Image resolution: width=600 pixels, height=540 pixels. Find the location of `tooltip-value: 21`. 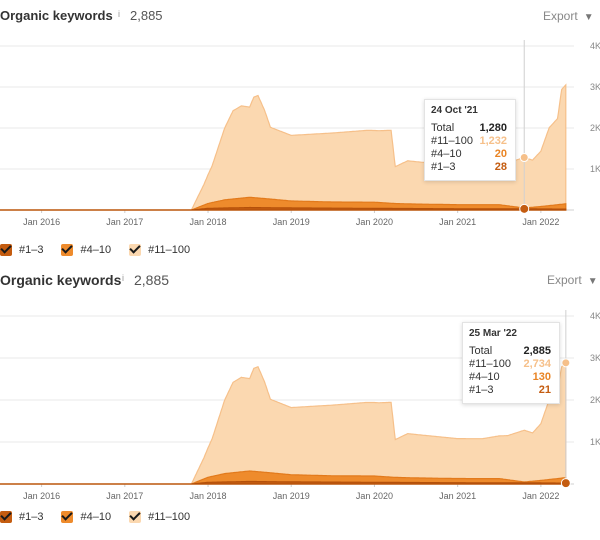

tooltip-value: 21 is located at coordinates (544, 390).